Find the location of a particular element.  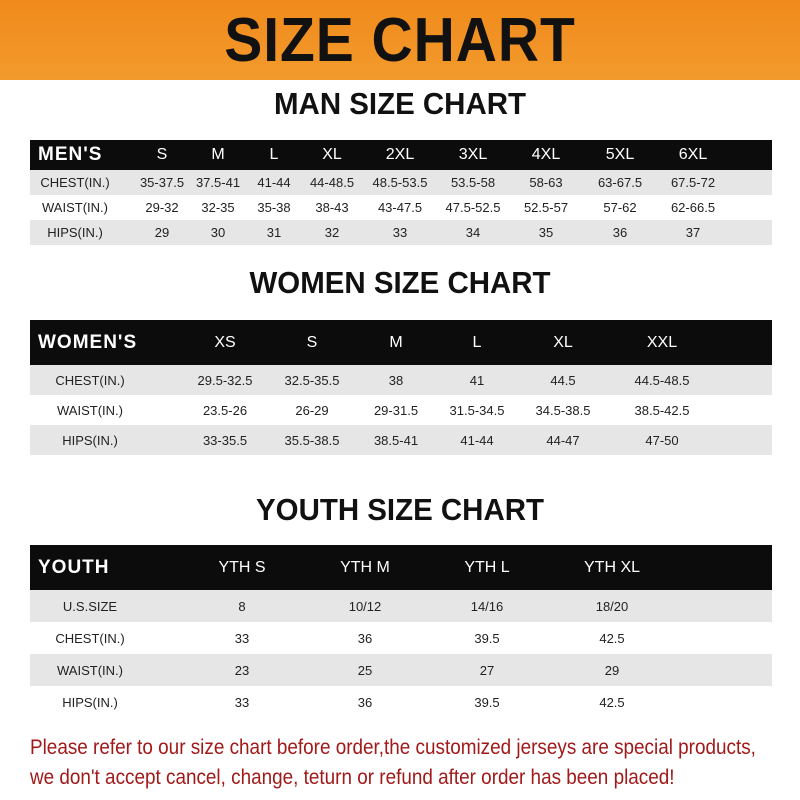

table-cell: 58-63 is located at coordinates (546, 182).